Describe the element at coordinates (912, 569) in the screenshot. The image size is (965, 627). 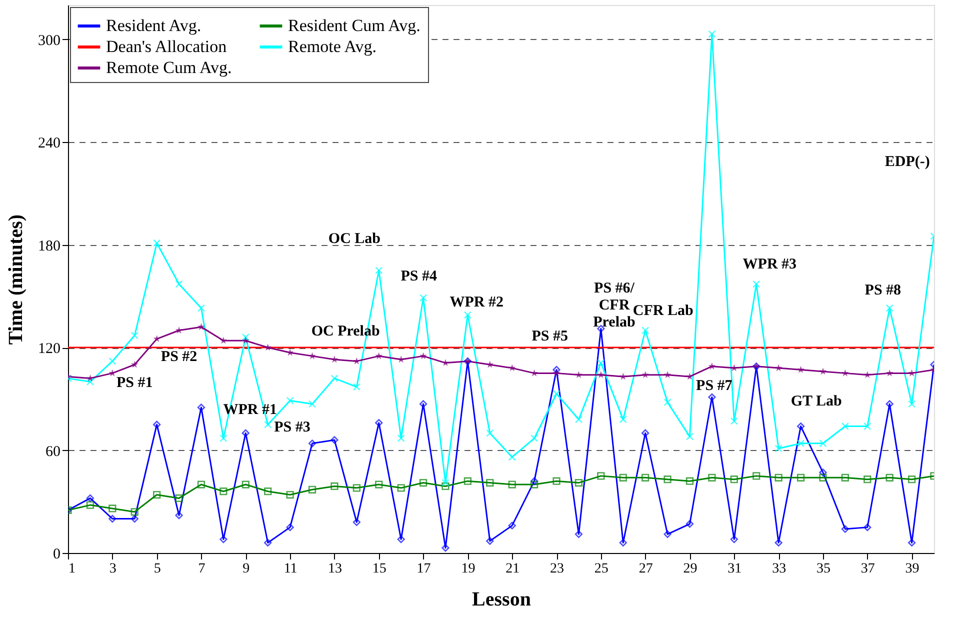
I see `x-tick-label: 39` at that location.